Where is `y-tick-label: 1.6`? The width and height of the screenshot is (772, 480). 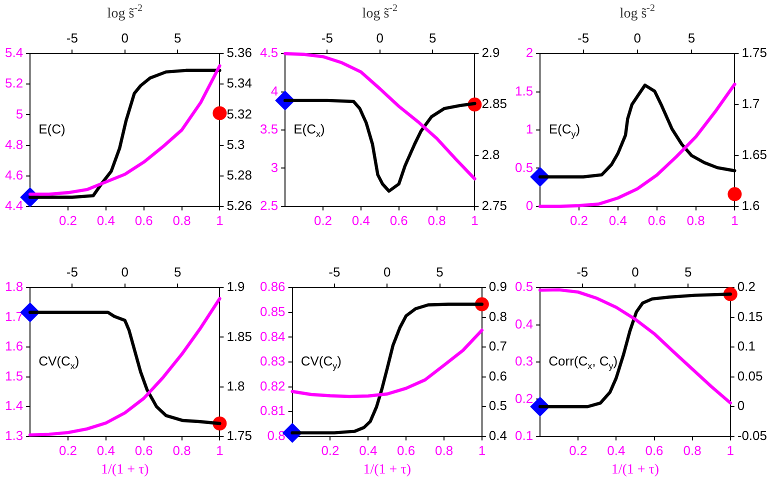 y-tick-label: 1.6 is located at coordinates (14, 346).